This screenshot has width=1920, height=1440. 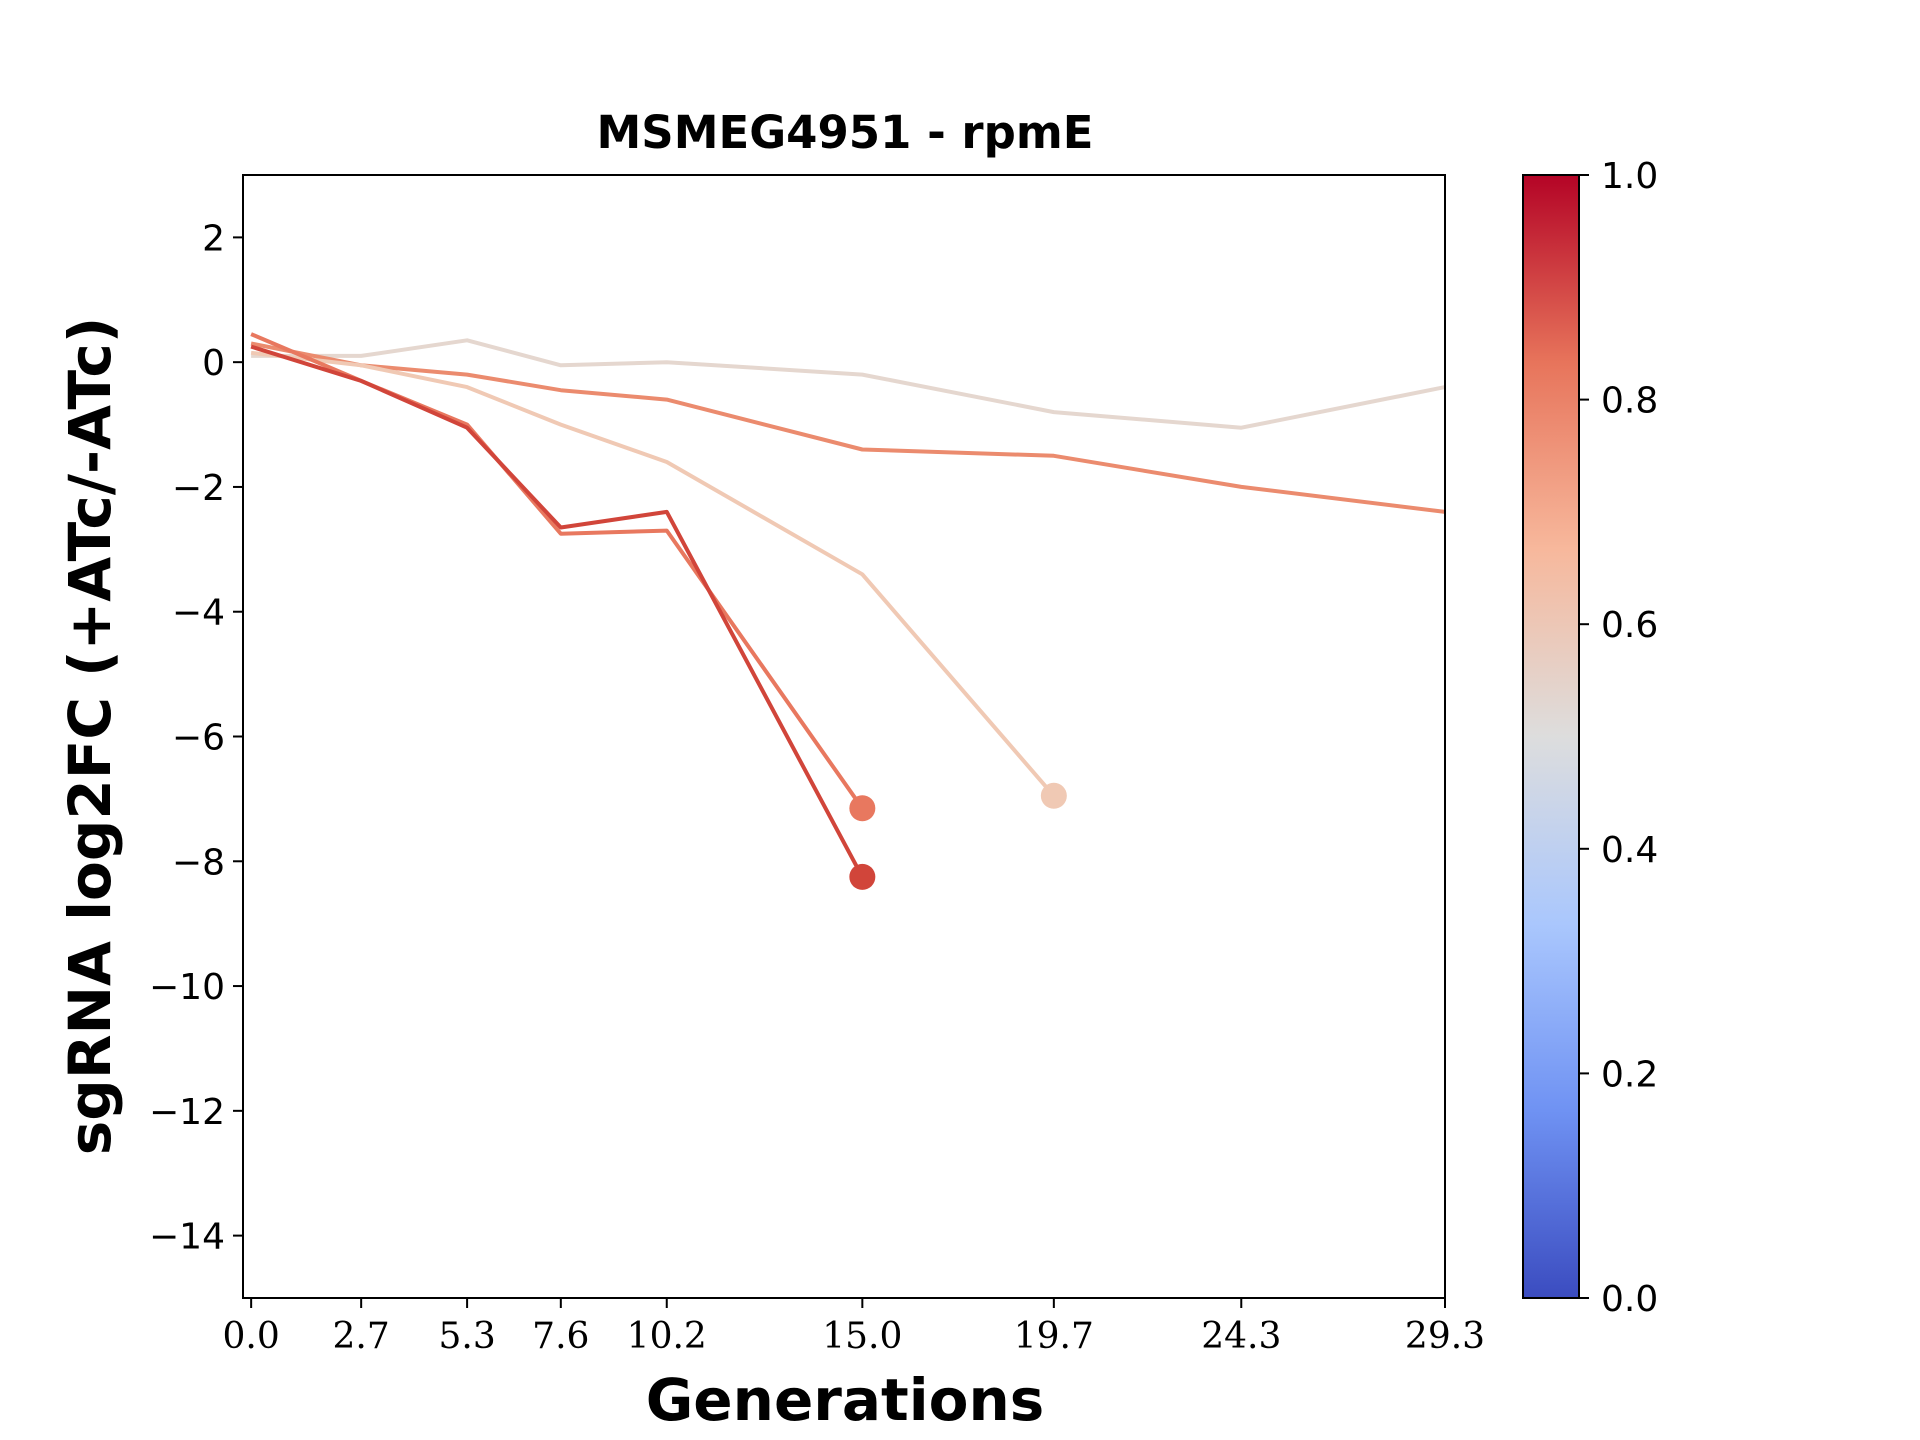 What do you see at coordinates (213, 238) in the screenshot?
I see `y-tick-label: 2` at bounding box center [213, 238].